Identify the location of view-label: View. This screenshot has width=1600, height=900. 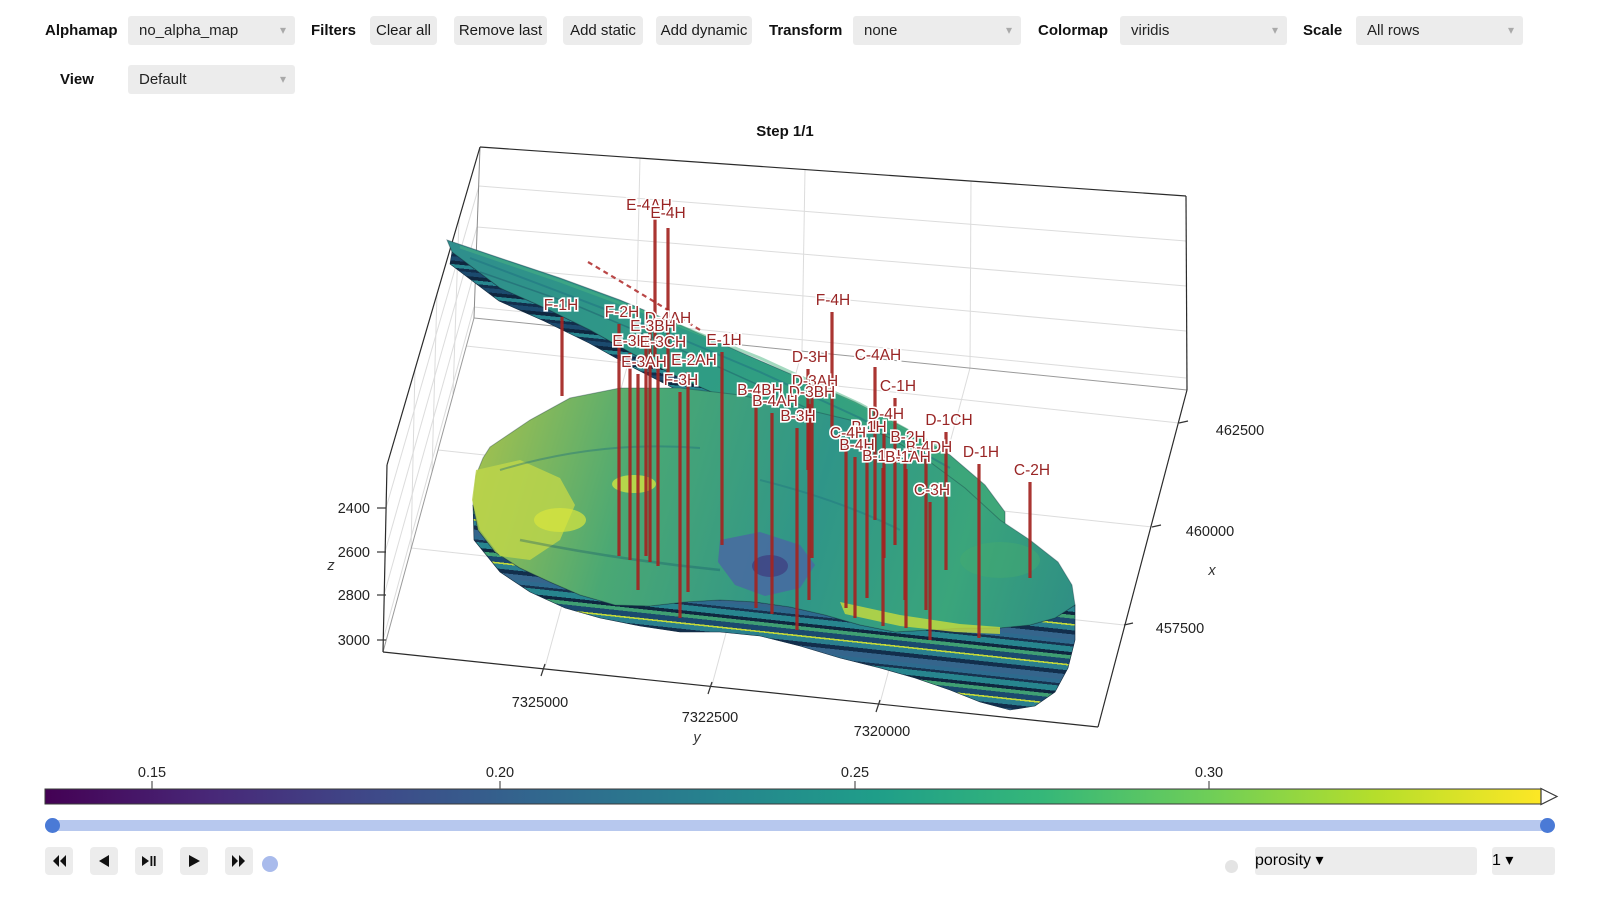
(77, 79).